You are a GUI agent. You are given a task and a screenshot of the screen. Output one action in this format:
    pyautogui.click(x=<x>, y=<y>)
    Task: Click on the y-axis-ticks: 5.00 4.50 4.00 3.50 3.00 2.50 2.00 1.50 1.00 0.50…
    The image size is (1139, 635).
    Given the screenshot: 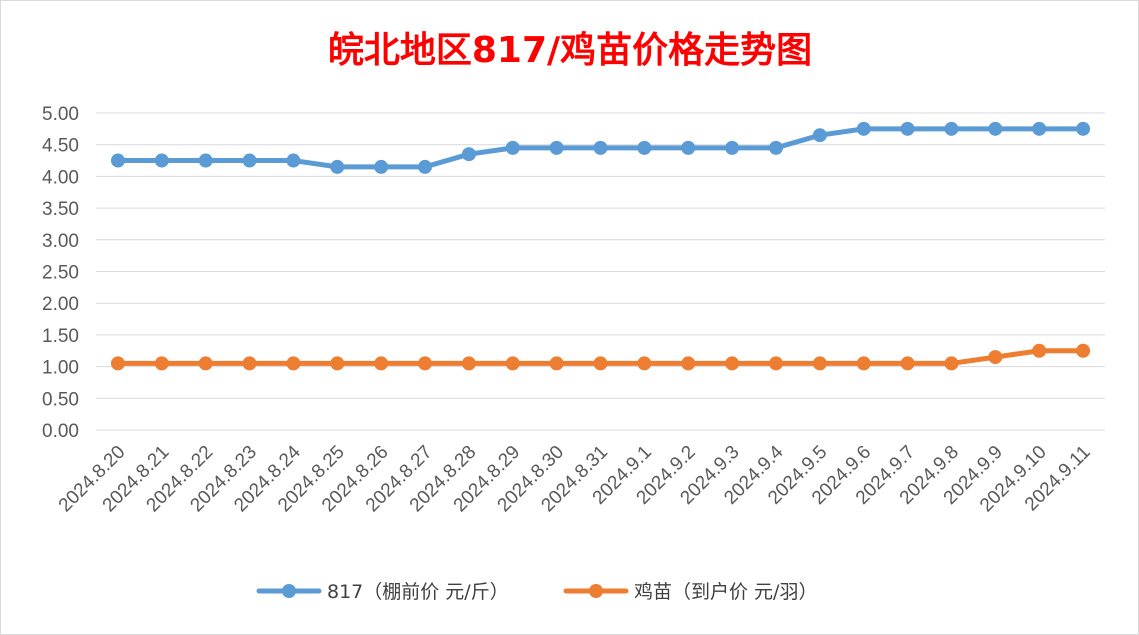 What is the action you would take?
    pyautogui.click(x=60, y=273)
    